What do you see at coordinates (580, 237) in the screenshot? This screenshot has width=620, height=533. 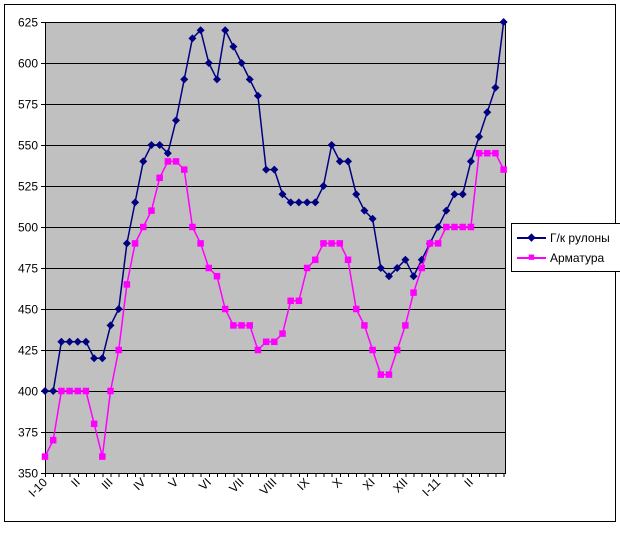 I see `legend-label: Г/к рулоны` at bounding box center [580, 237].